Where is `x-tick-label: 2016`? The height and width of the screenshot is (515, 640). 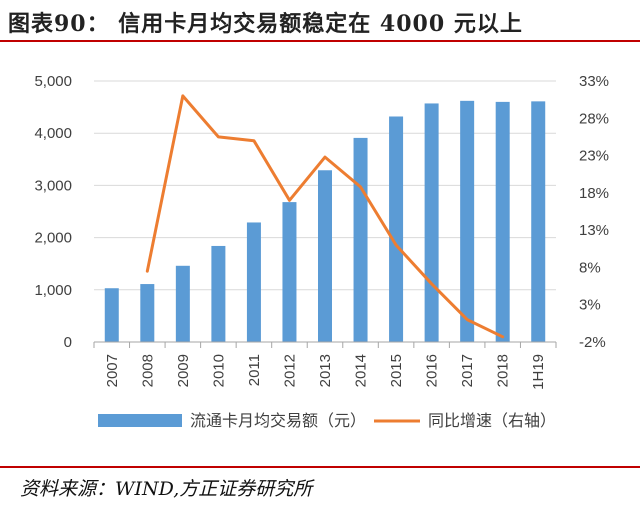 x-tick-label: 2016 is located at coordinates (432, 370).